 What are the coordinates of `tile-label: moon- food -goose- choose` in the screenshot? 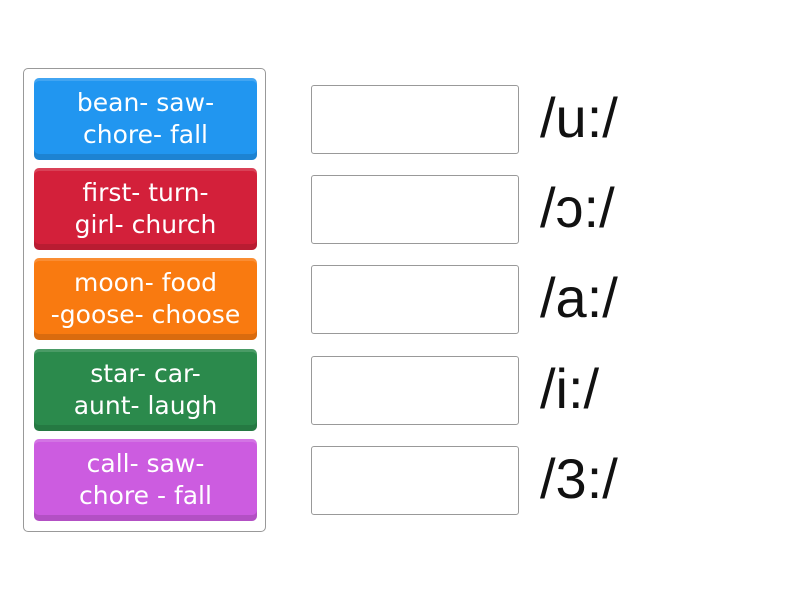 It's located at (145, 298).